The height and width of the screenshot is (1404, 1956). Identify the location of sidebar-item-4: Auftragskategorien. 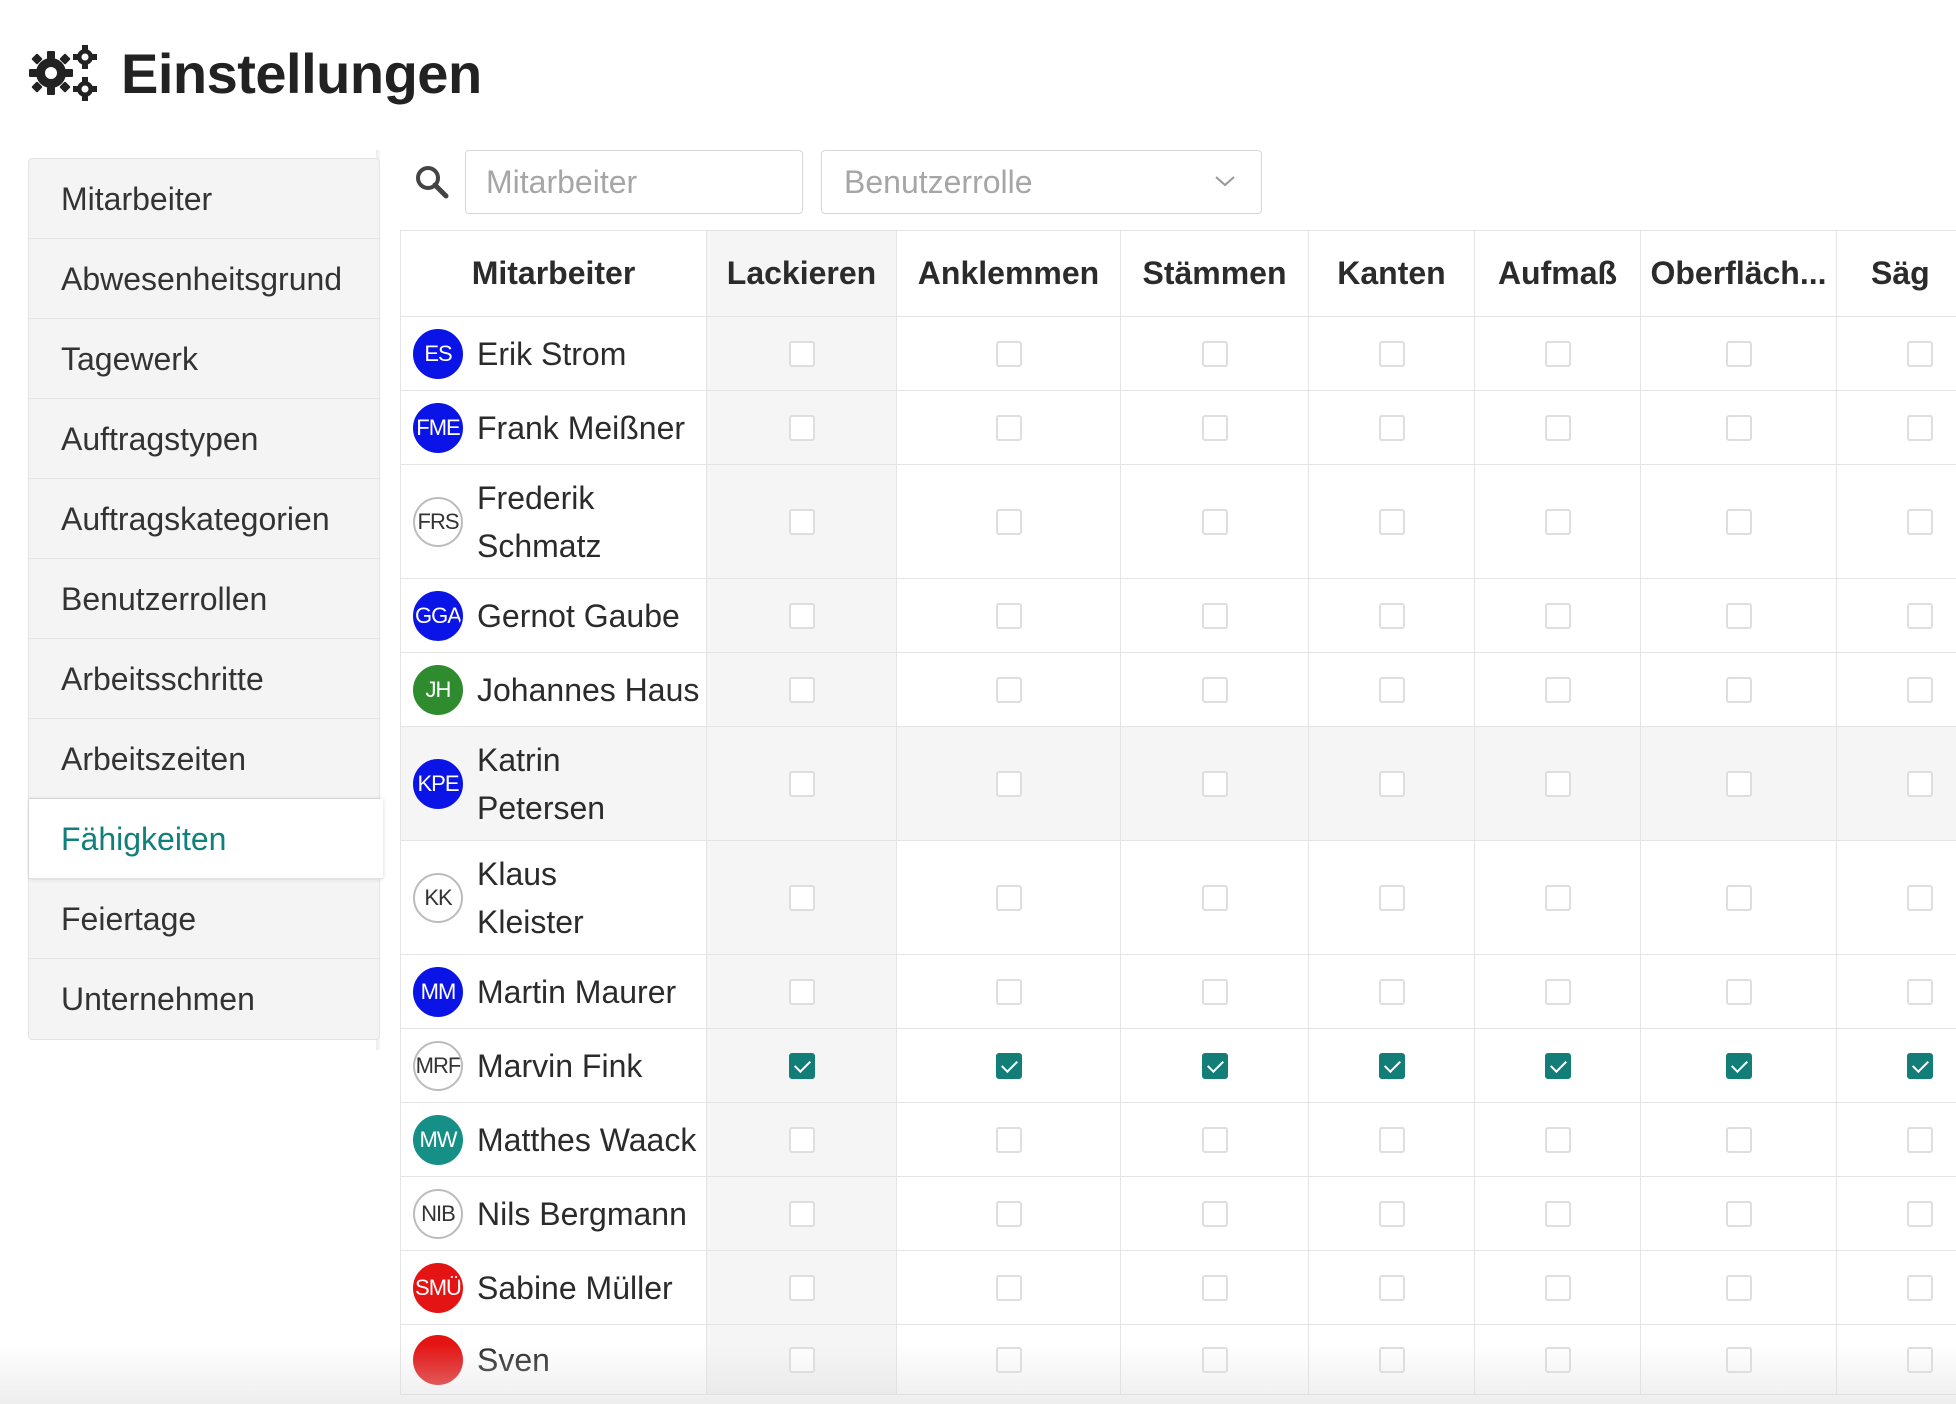
(204, 519).